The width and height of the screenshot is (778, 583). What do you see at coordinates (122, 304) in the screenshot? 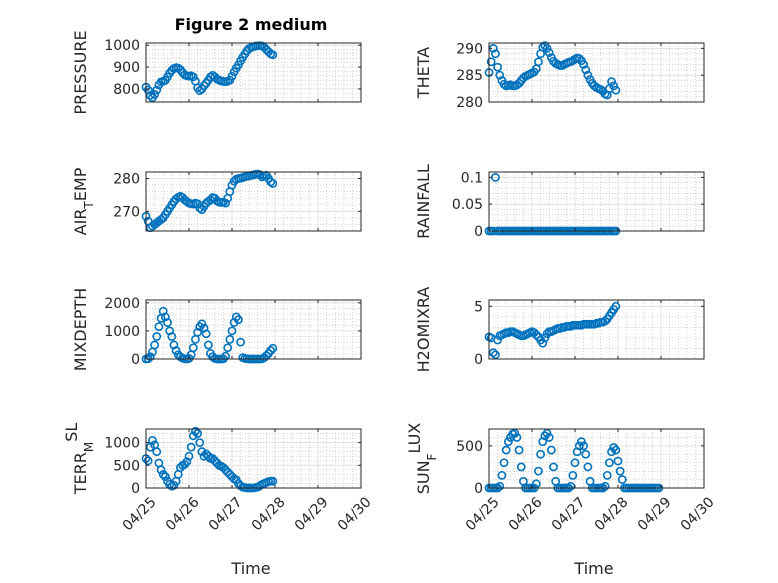
I see `y-tick-label-mixdepth: 2000` at bounding box center [122, 304].